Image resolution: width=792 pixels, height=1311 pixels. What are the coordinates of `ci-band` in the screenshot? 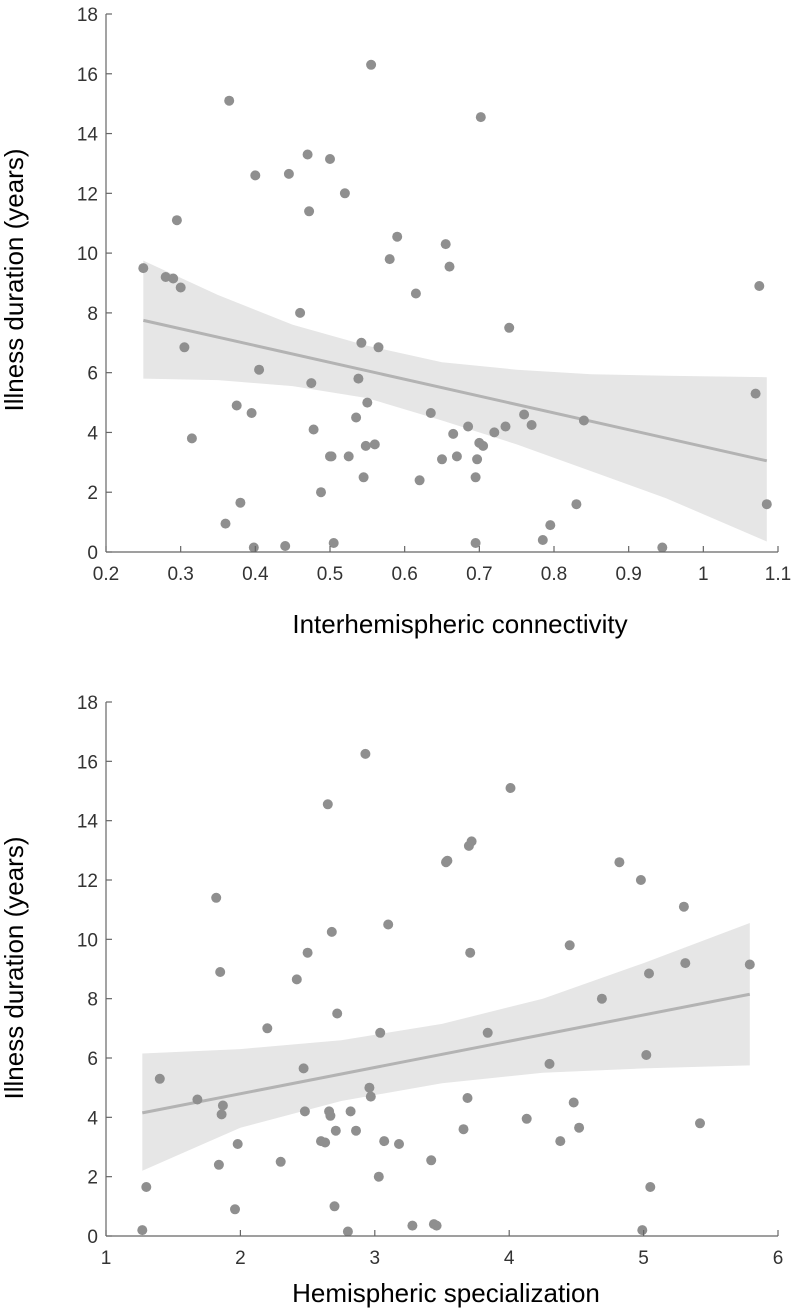 It's located at (446, 1047).